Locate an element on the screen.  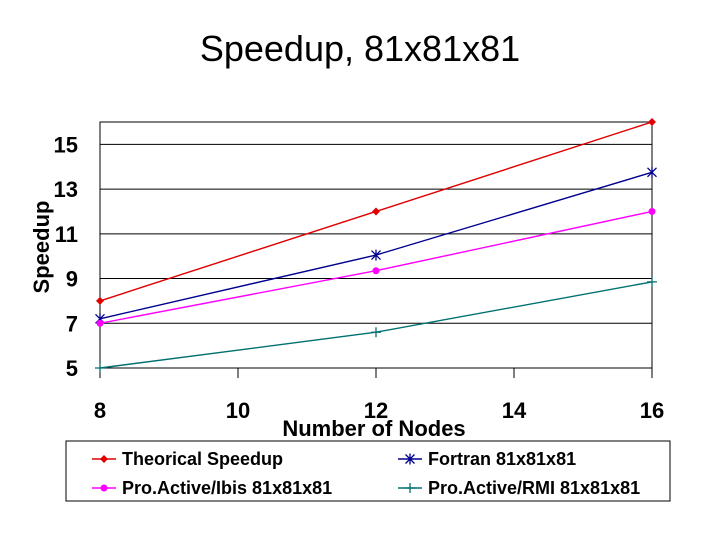
legend-label: Theorical Speedup is located at coordinates (202, 459).